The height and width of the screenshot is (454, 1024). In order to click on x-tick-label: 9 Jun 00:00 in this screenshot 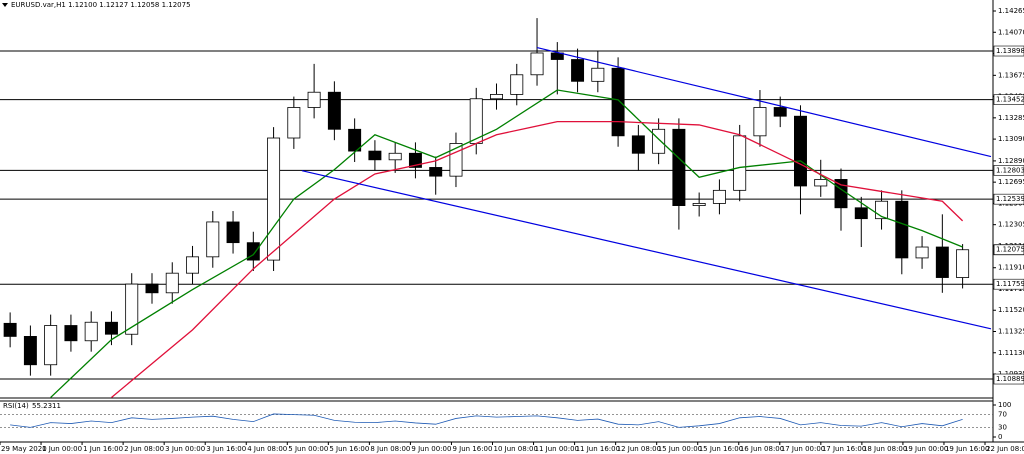, I will do `click(431, 449)`.